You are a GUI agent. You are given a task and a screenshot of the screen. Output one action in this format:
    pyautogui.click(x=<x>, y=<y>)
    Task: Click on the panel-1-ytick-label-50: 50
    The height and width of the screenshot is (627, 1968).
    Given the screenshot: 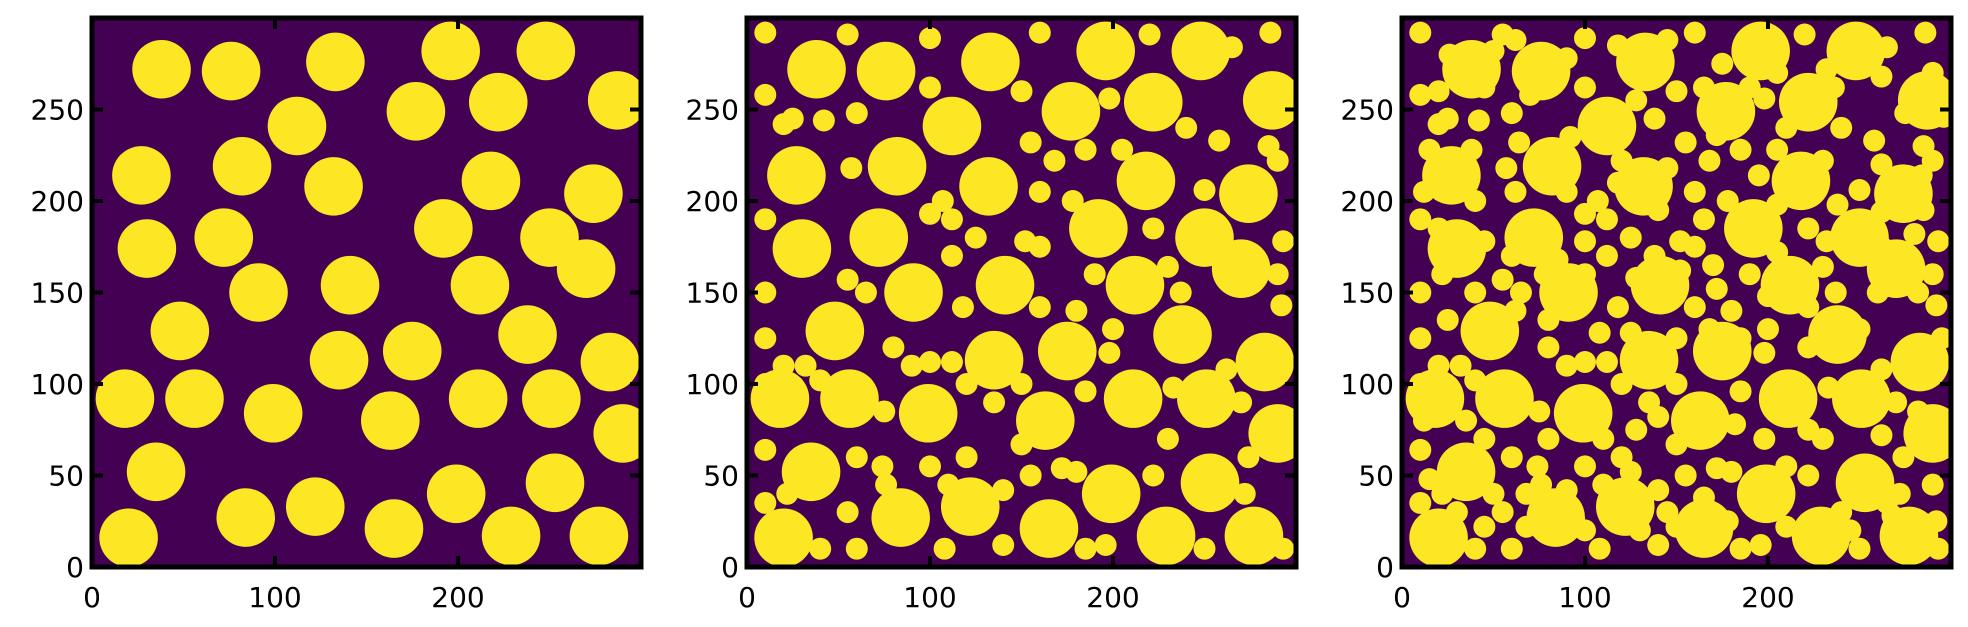 What is the action you would take?
    pyautogui.click(x=66, y=476)
    